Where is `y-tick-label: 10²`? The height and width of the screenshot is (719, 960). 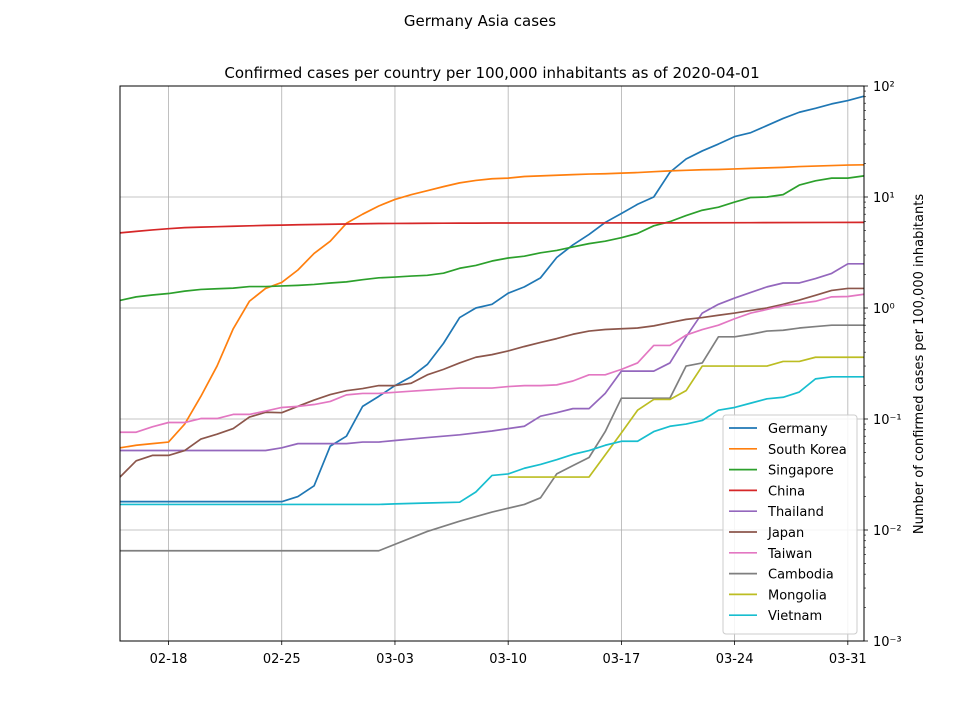 y-tick-label: 10² is located at coordinates (884, 87).